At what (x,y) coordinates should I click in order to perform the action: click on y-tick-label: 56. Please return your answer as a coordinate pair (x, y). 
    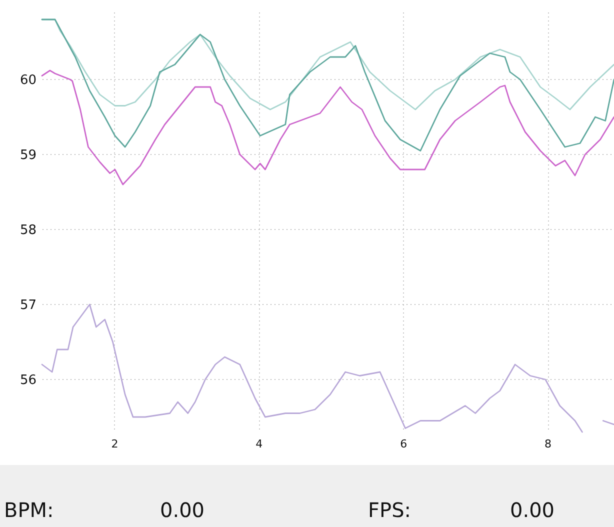
    Looking at the image, I should click on (28, 380).